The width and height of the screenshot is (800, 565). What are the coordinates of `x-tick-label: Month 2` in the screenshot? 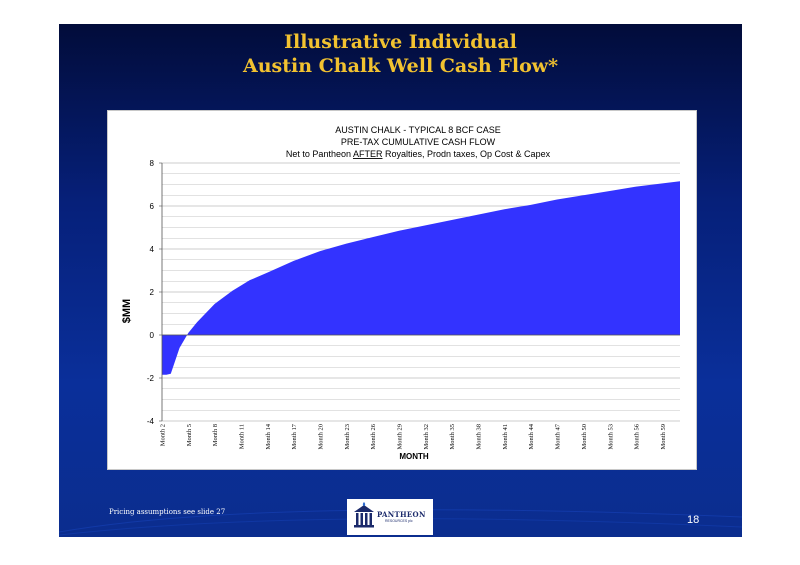 It's located at (163, 435).